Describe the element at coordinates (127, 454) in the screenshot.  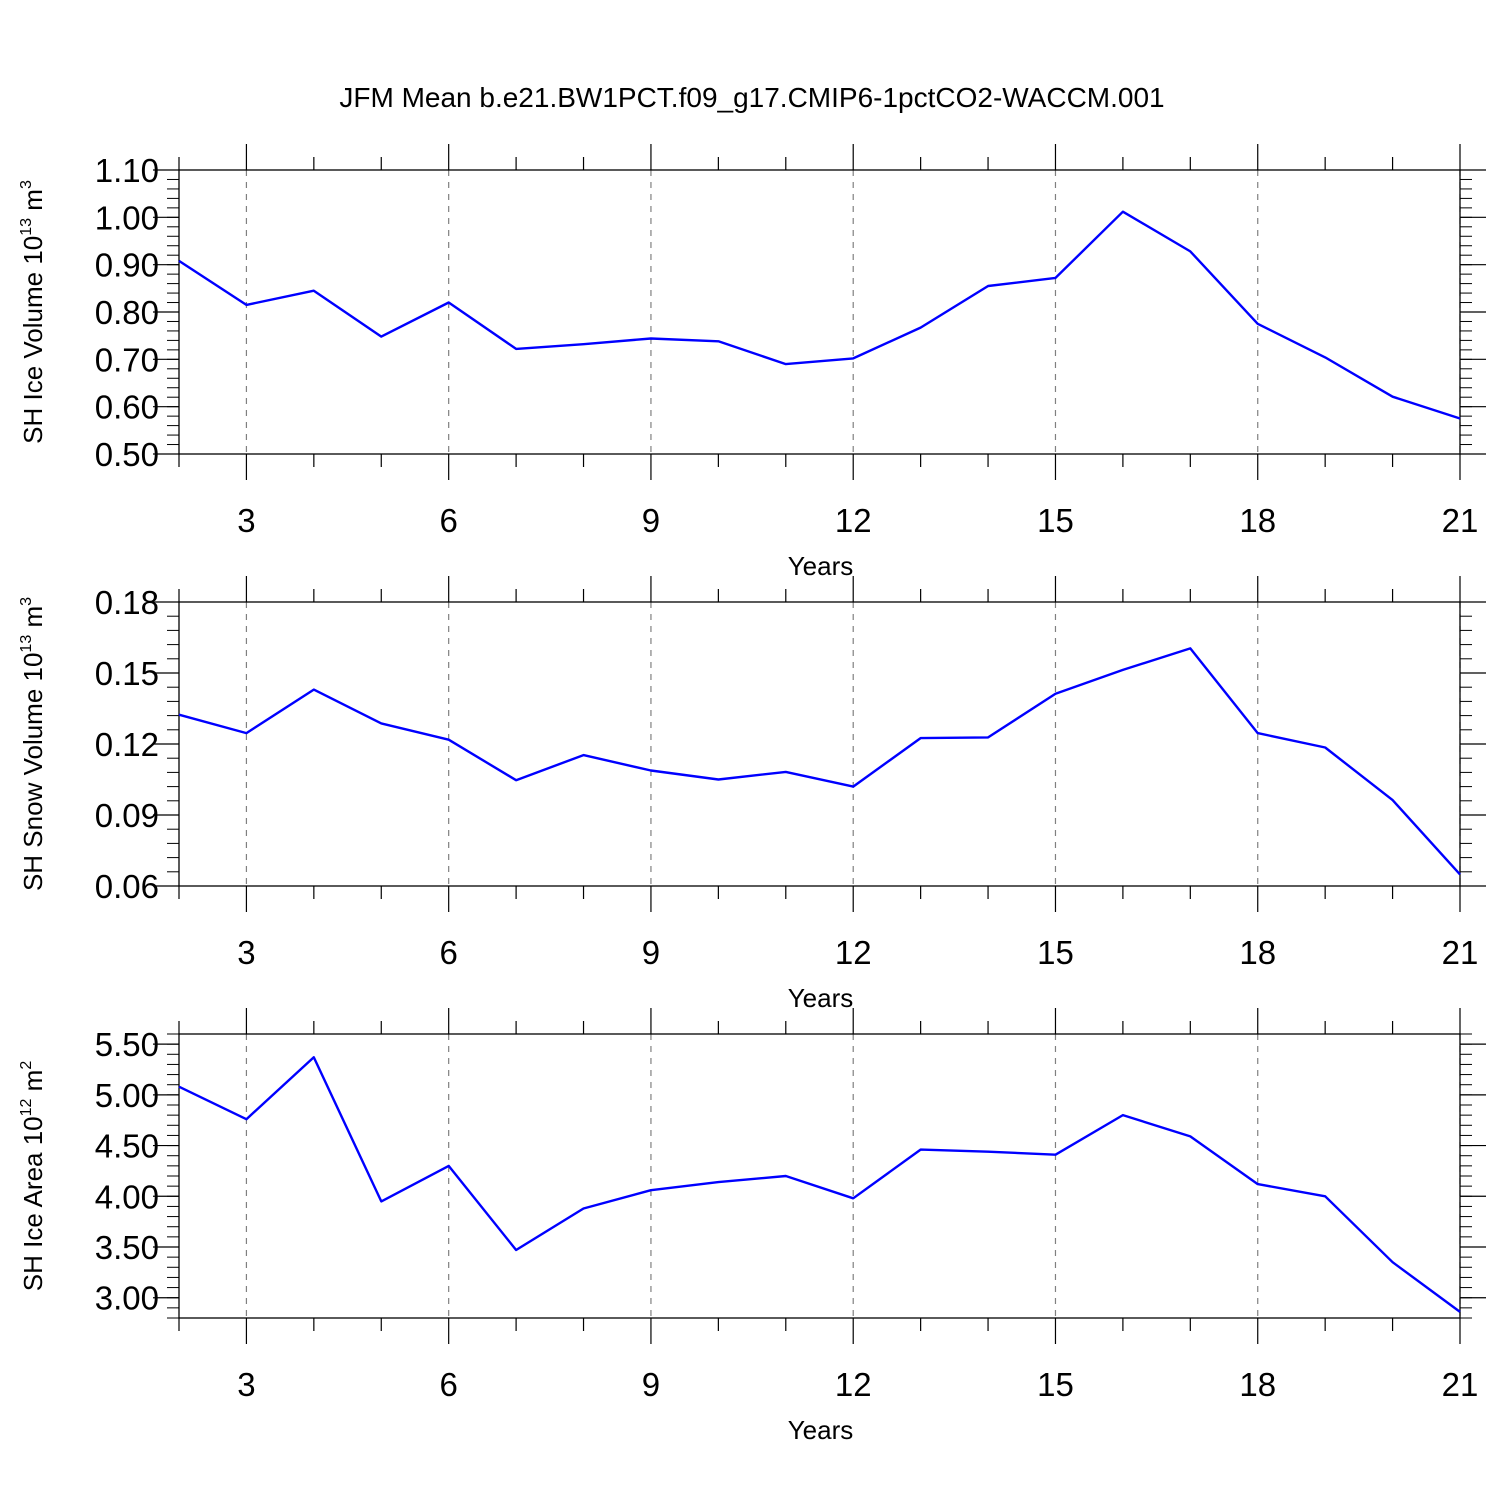
I see `y-tick-label: 0.50` at that location.